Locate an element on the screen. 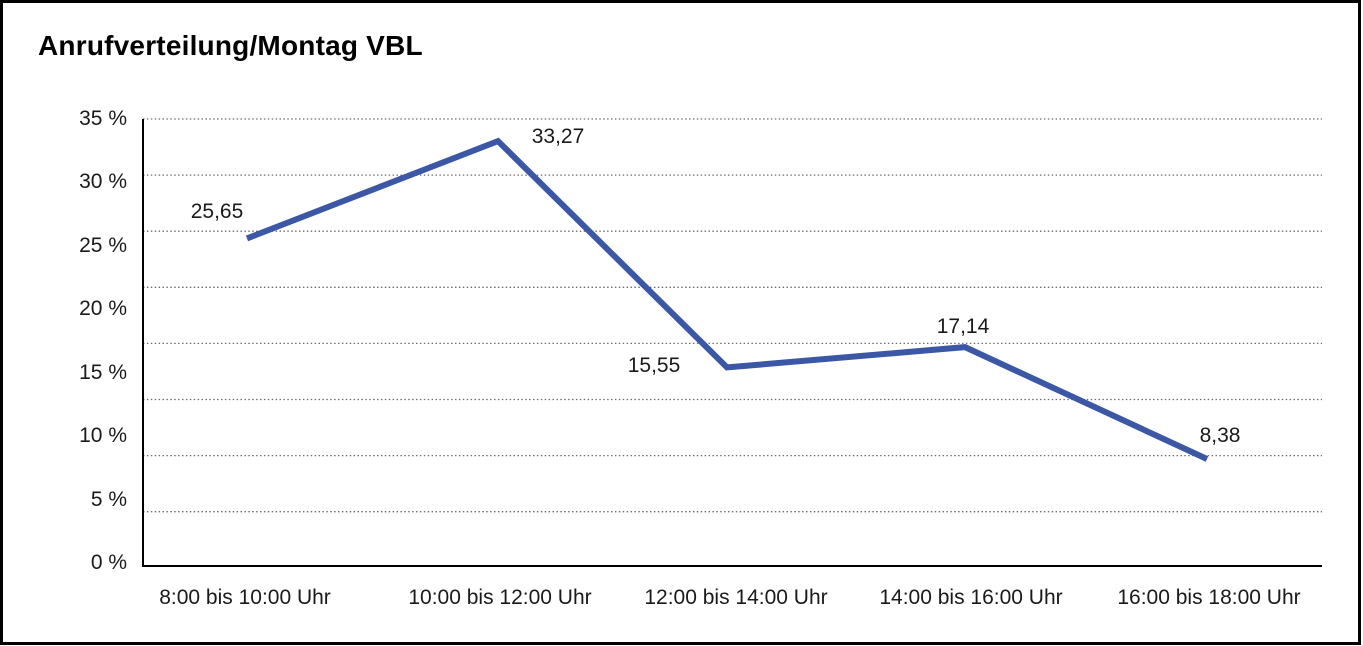 The height and width of the screenshot is (646, 1363). y-tick-label: 10 % is located at coordinates (103, 436).